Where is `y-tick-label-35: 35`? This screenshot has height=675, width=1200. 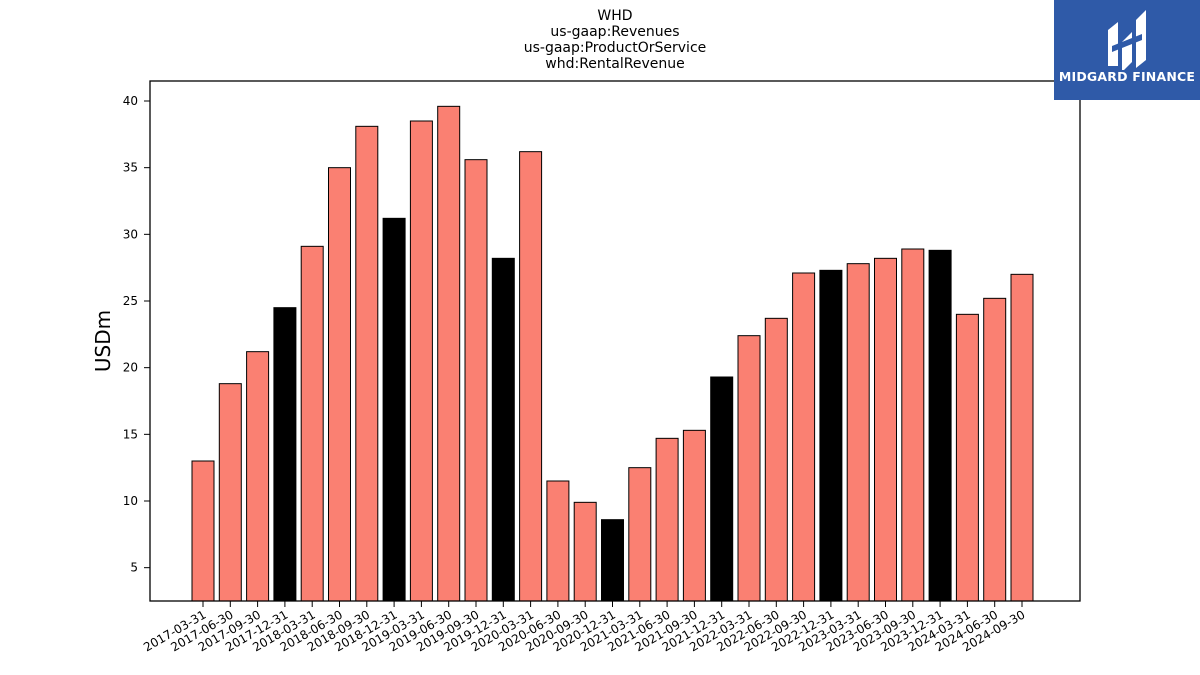 y-tick-label-35: 35 is located at coordinates (130, 168).